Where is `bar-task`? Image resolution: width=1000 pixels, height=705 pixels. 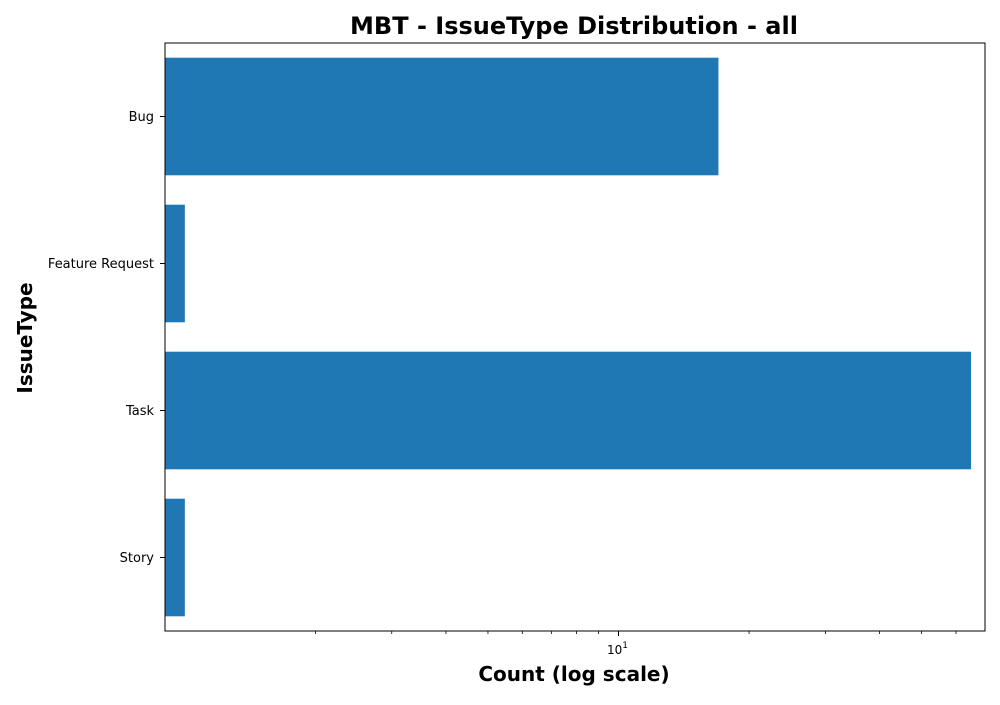 bar-task is located at coordinates (568, 410).